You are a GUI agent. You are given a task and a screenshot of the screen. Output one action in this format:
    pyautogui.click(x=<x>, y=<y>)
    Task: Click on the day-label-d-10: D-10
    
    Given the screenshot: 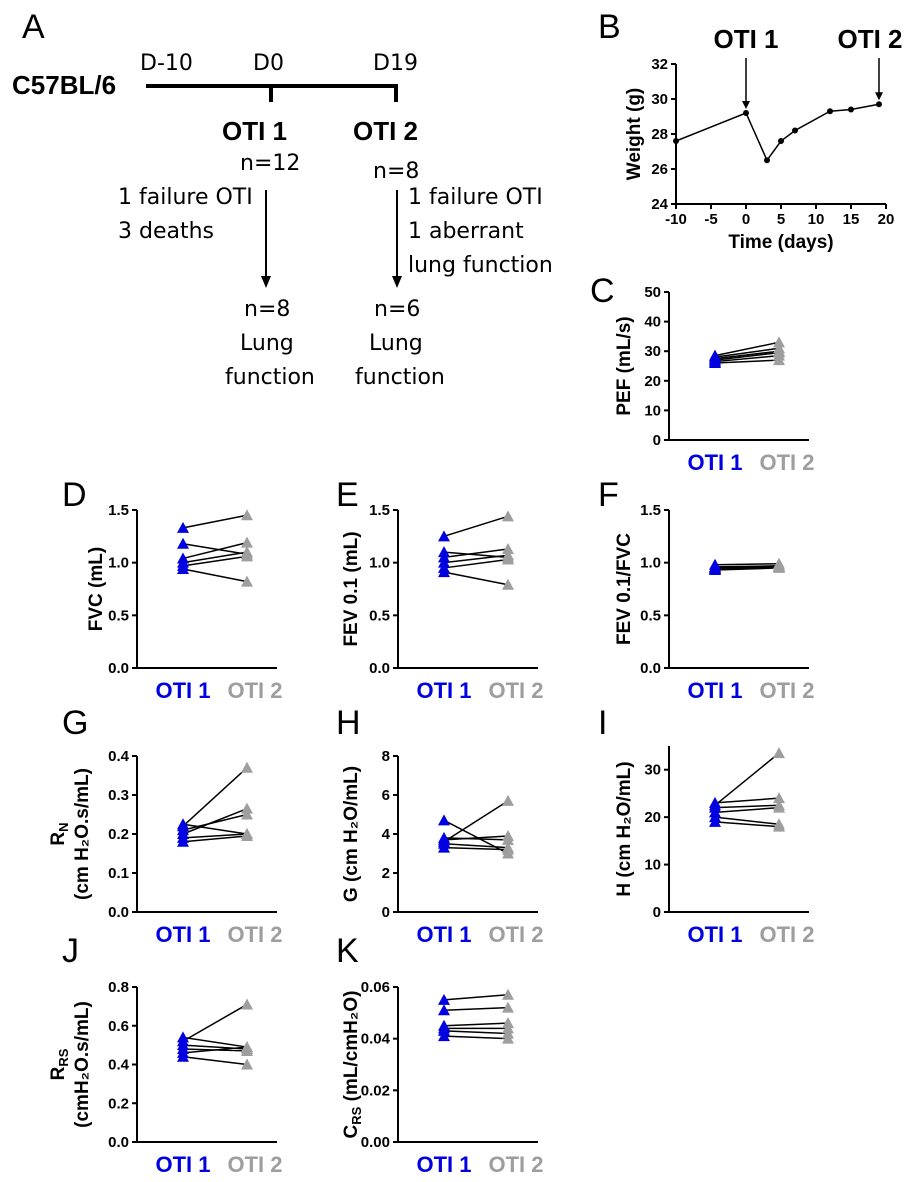 What is the action you would take?
    pyautogui.click(x=166, y=63)
    